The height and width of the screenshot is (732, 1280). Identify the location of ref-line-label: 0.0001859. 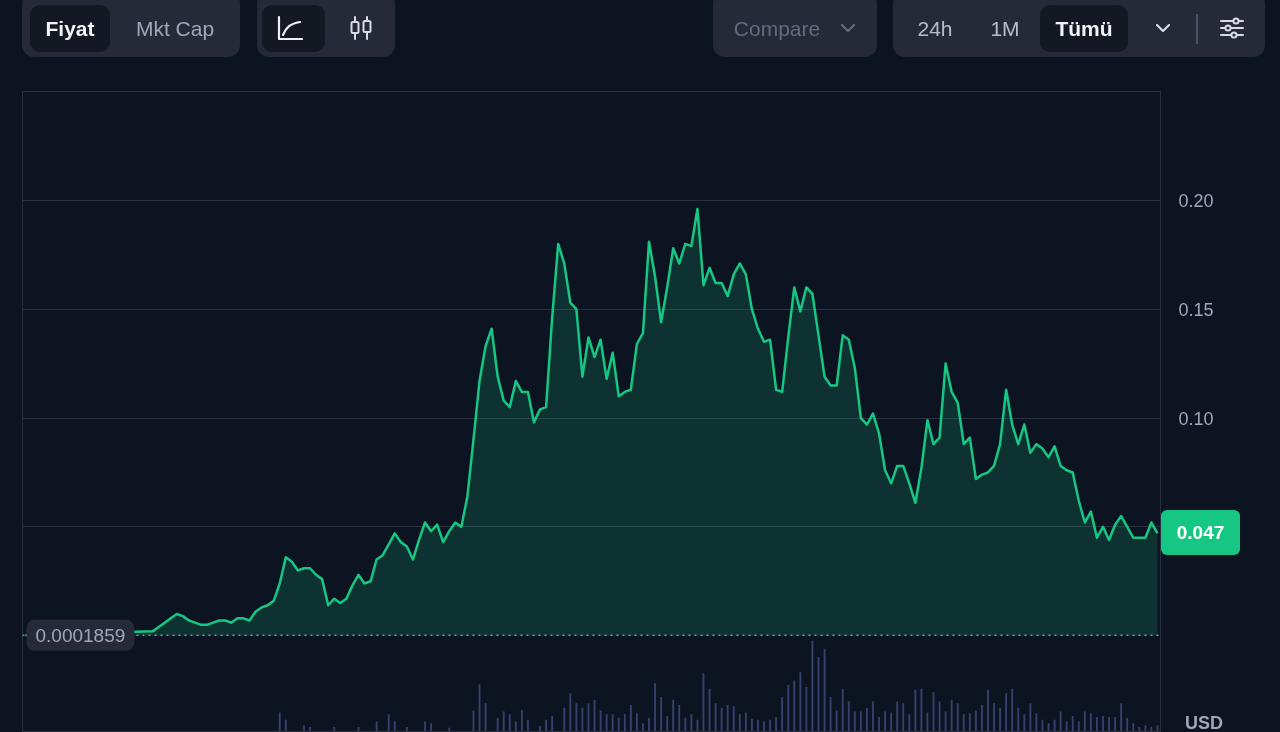
(80, 635).